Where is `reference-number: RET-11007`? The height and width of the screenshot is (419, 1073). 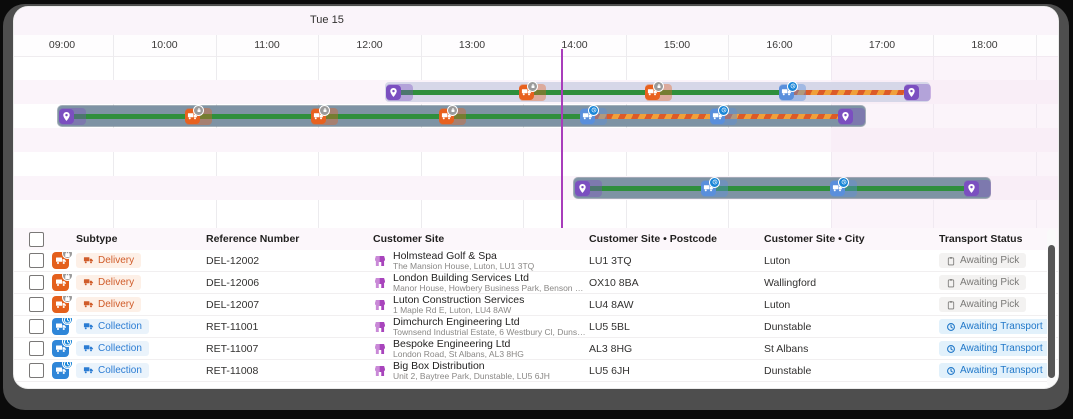
reference-number: RET-11007 is located at coordinates (232, 348).